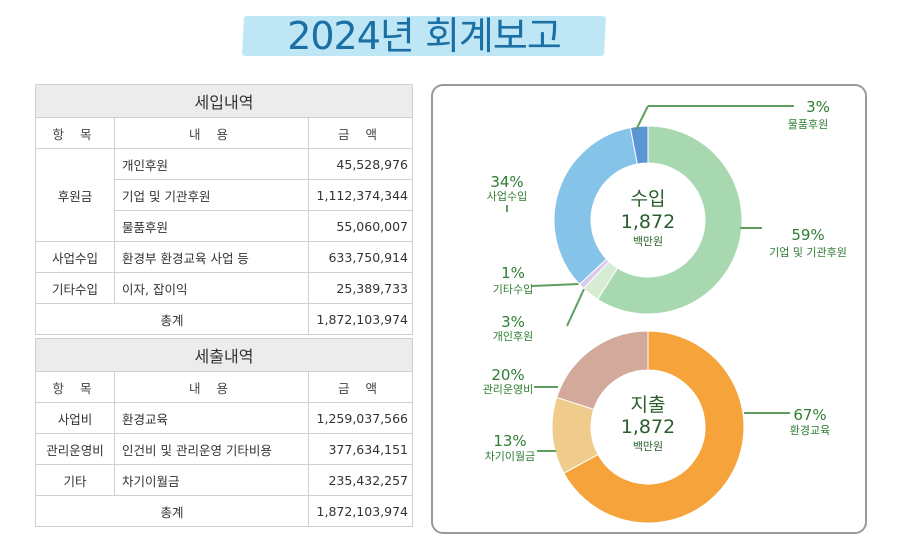  Describe the element at coordinates (224, 101) in the screenshot. I see `income-table-title: 세입내역` at that location.